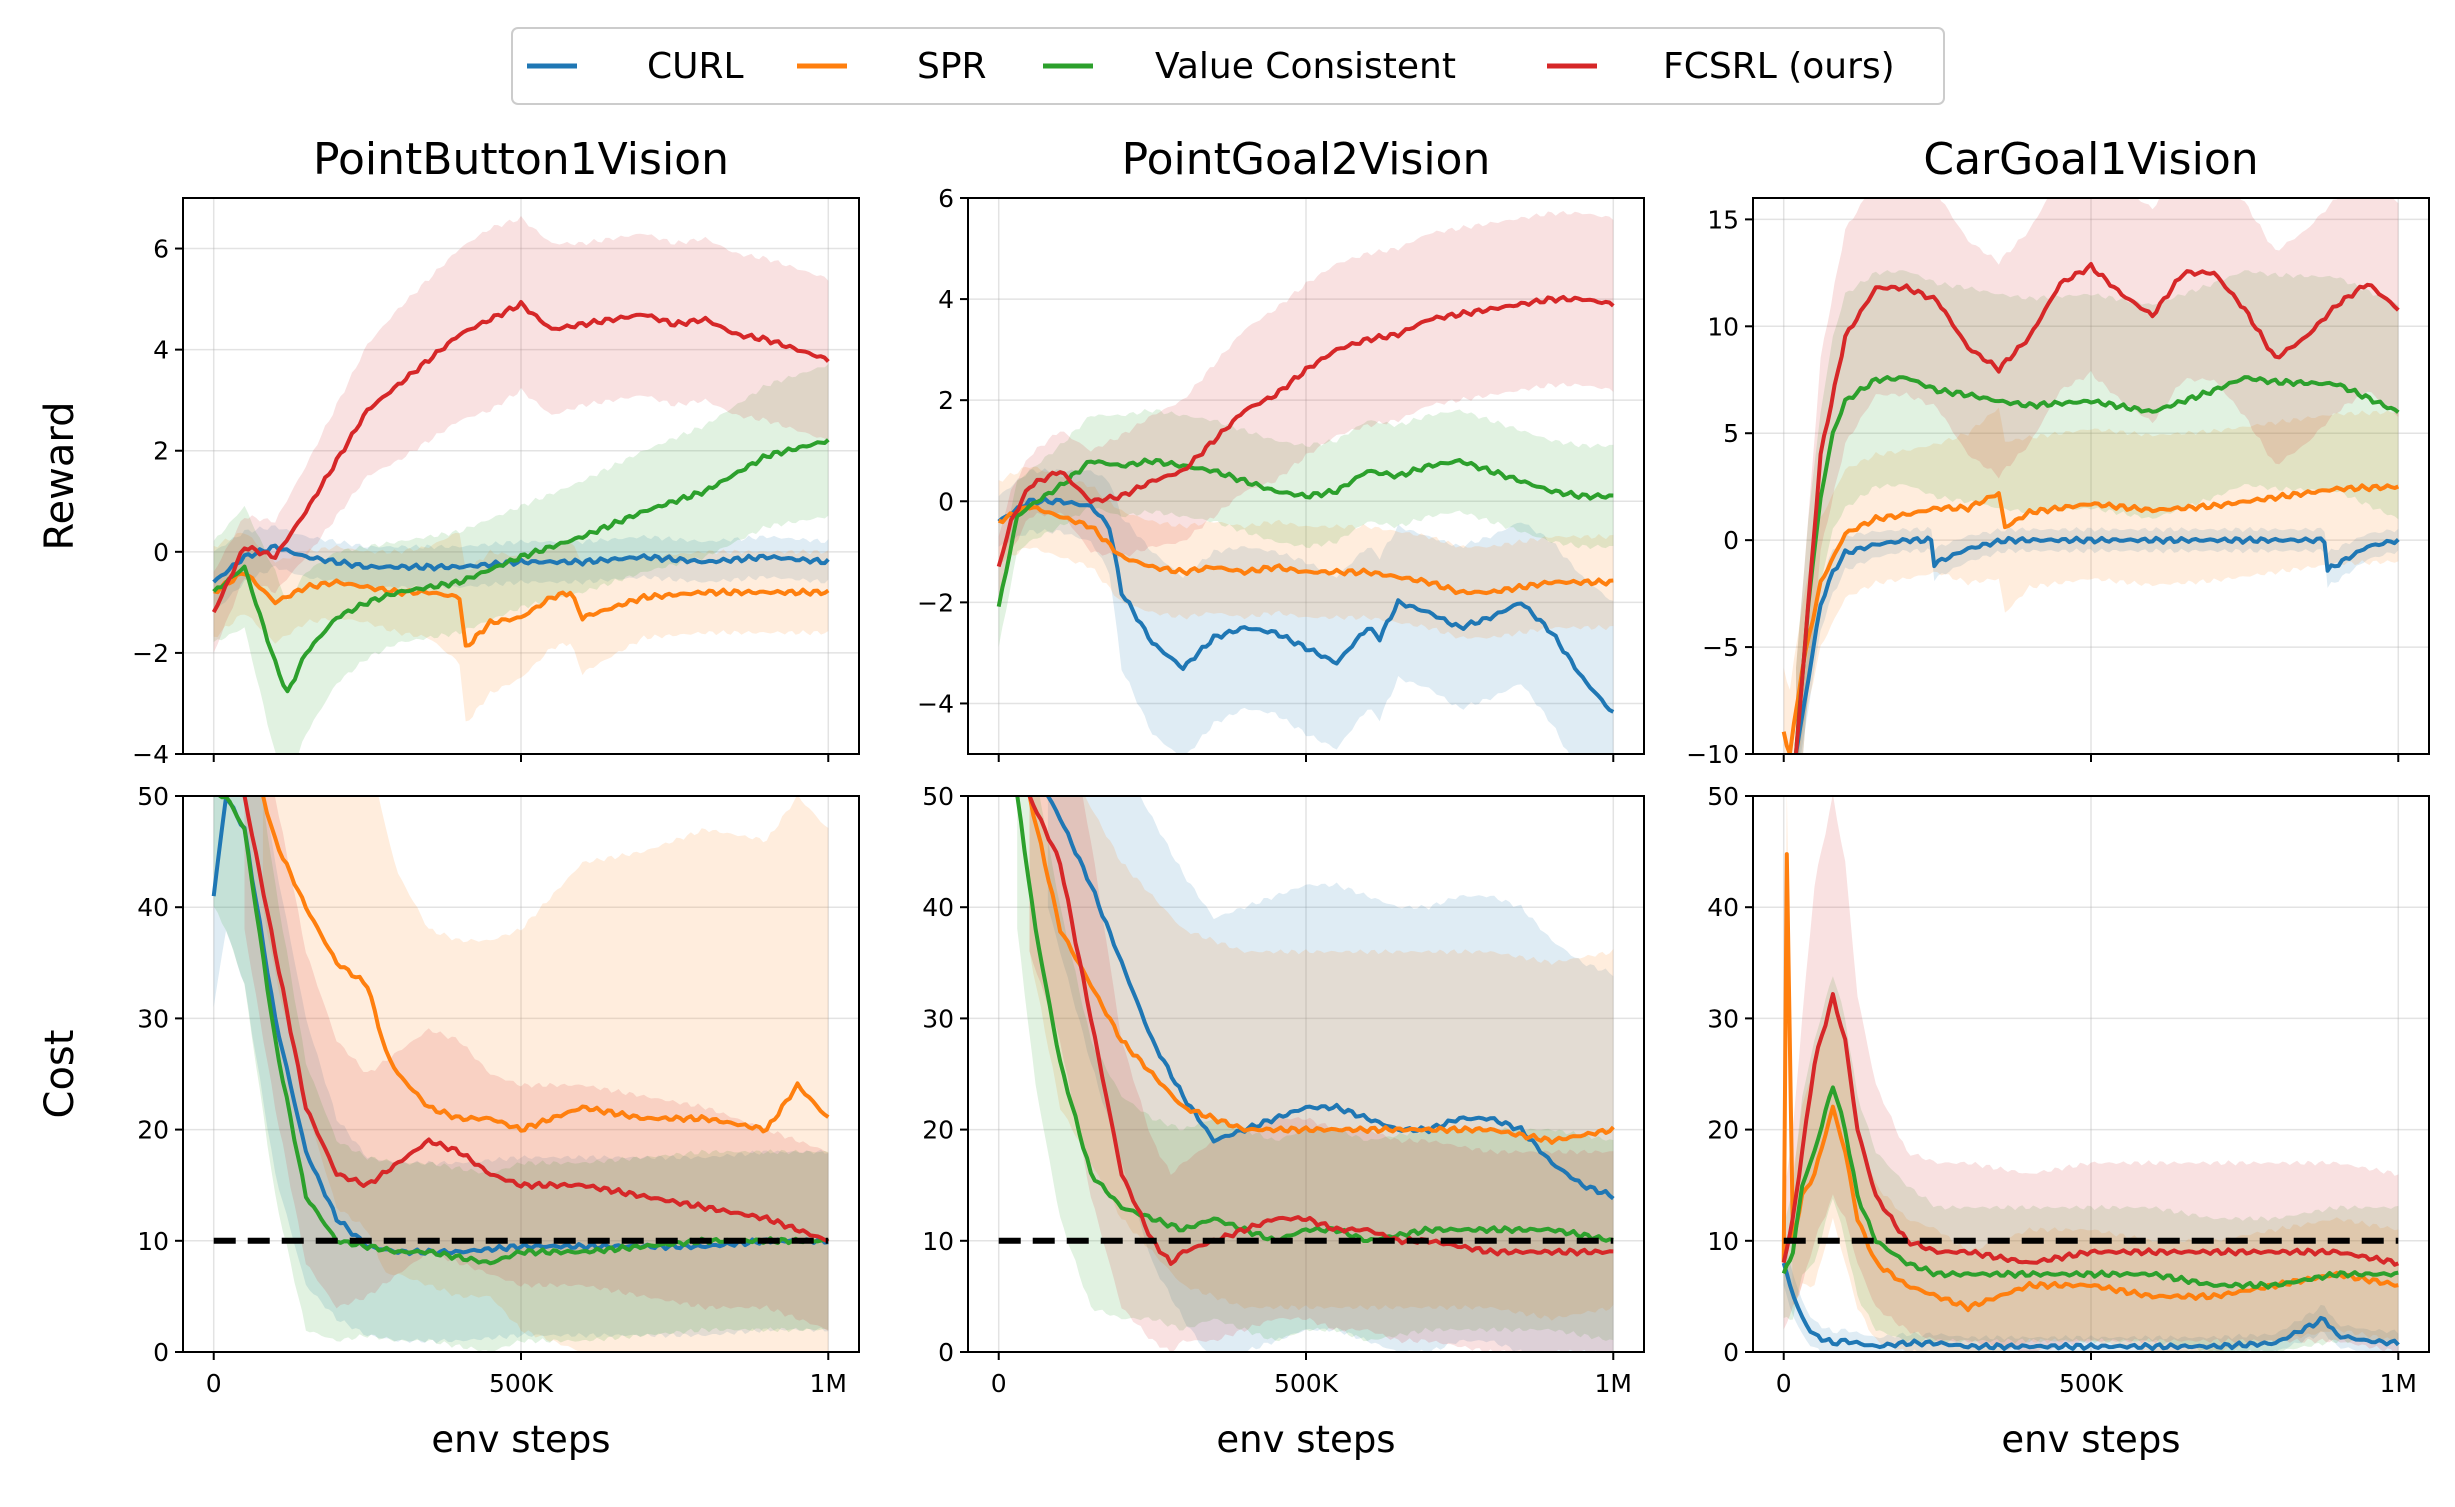  I want to click on panel-3: −10 −5 0 5 10 15 CarGoal1Vision, so click(2058, 451).